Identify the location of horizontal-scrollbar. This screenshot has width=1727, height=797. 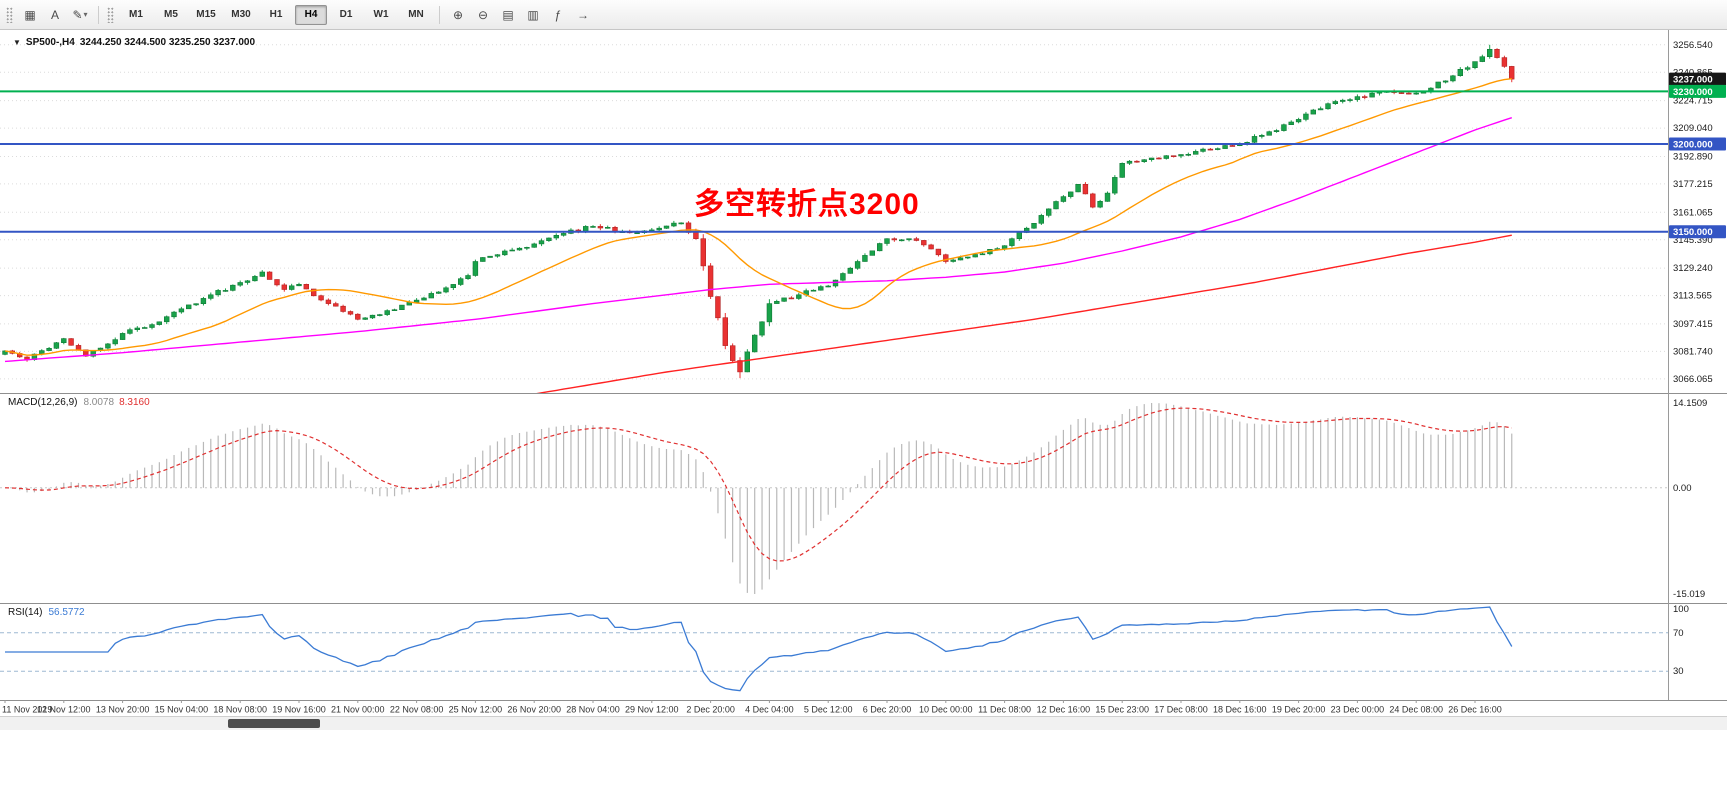
(863, 723).